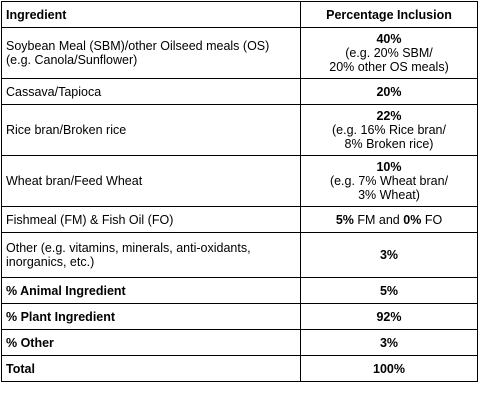  I want to click on summary-row: % Animal Ingredient 5%, so click(239, 290).